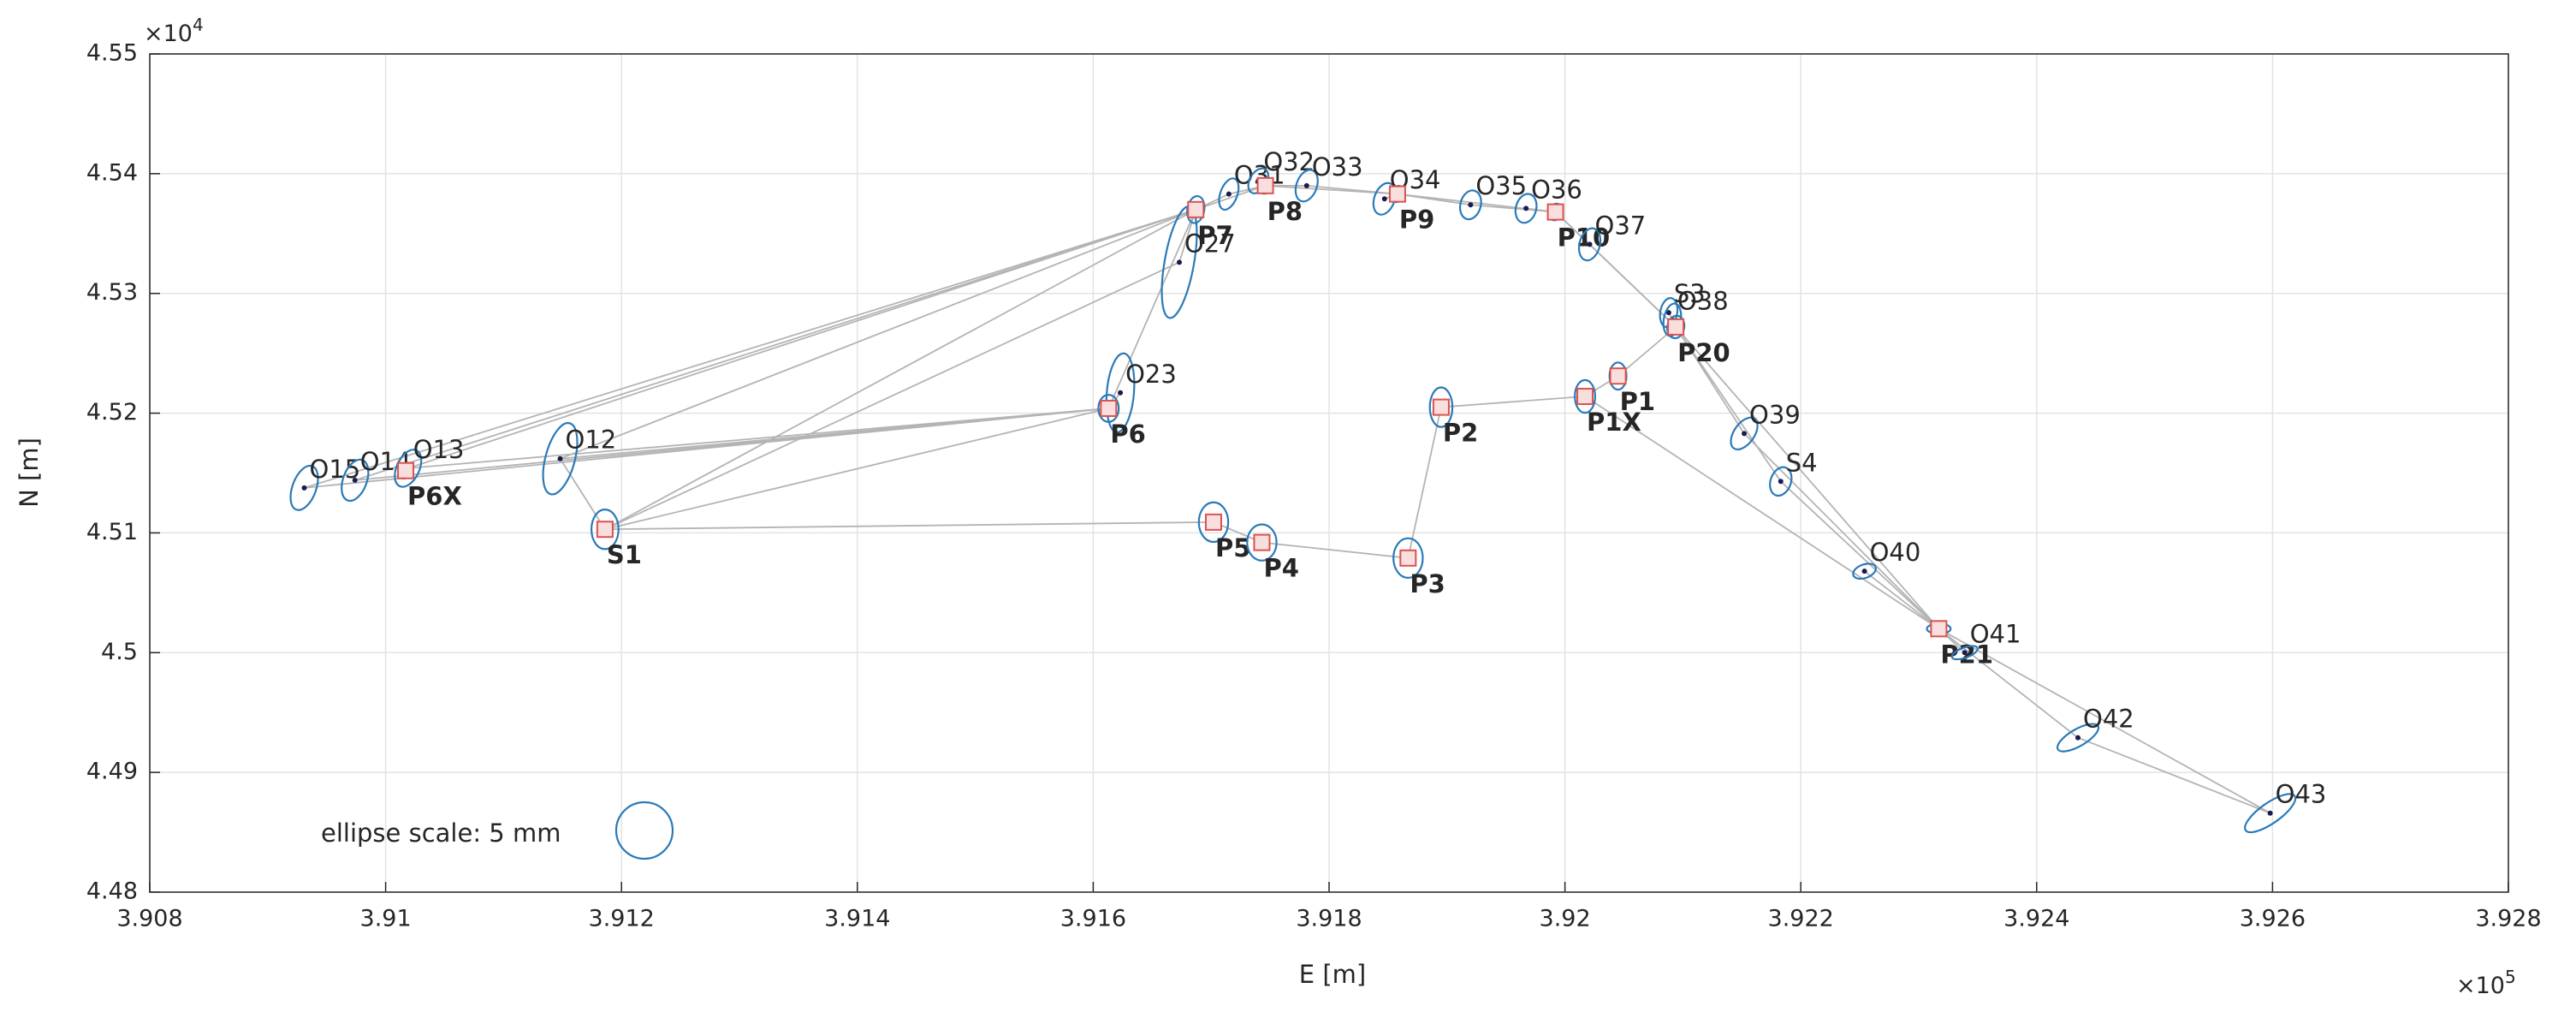 Image resolution: width=2576 pixels, height=1012 pixels. Describe the element at coordinates (112, 772) in the screenshot. I see `y-tick-label: 4.49` at that location.